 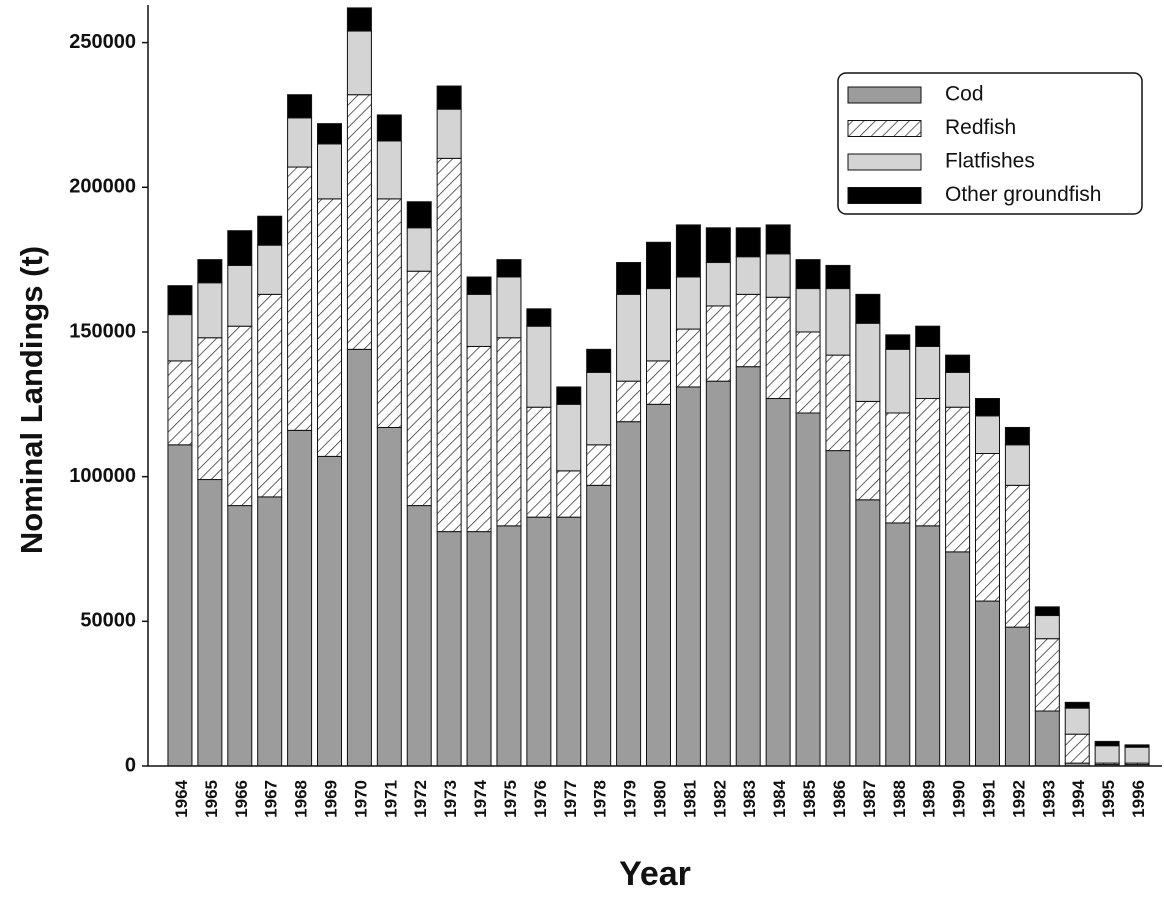 What do you see at coordinates (510, 799) in the screenshot?
I see `x-tick-label: 1975` at bounding box center [510, 799].